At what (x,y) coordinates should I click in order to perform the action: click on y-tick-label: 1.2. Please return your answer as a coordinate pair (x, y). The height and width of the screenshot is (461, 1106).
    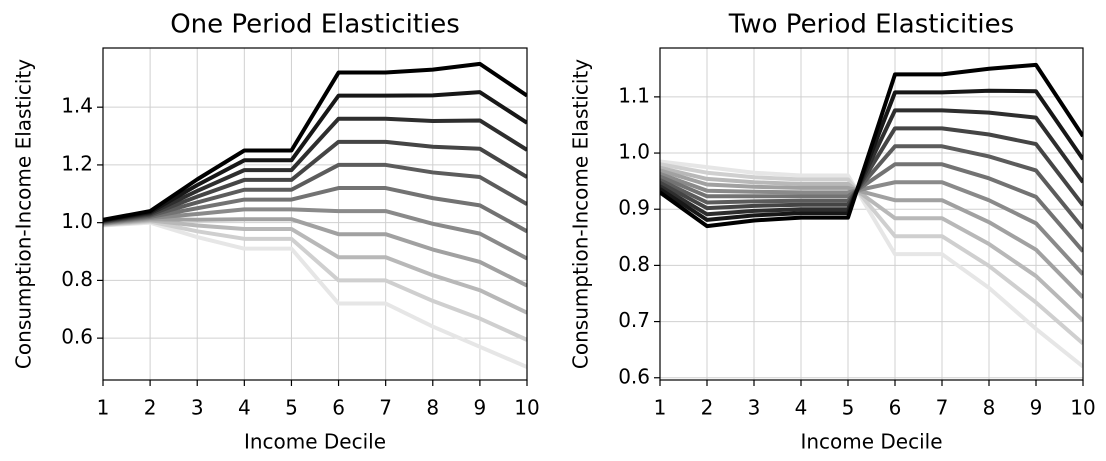
    Looking at the image, I should click on (77, 163).